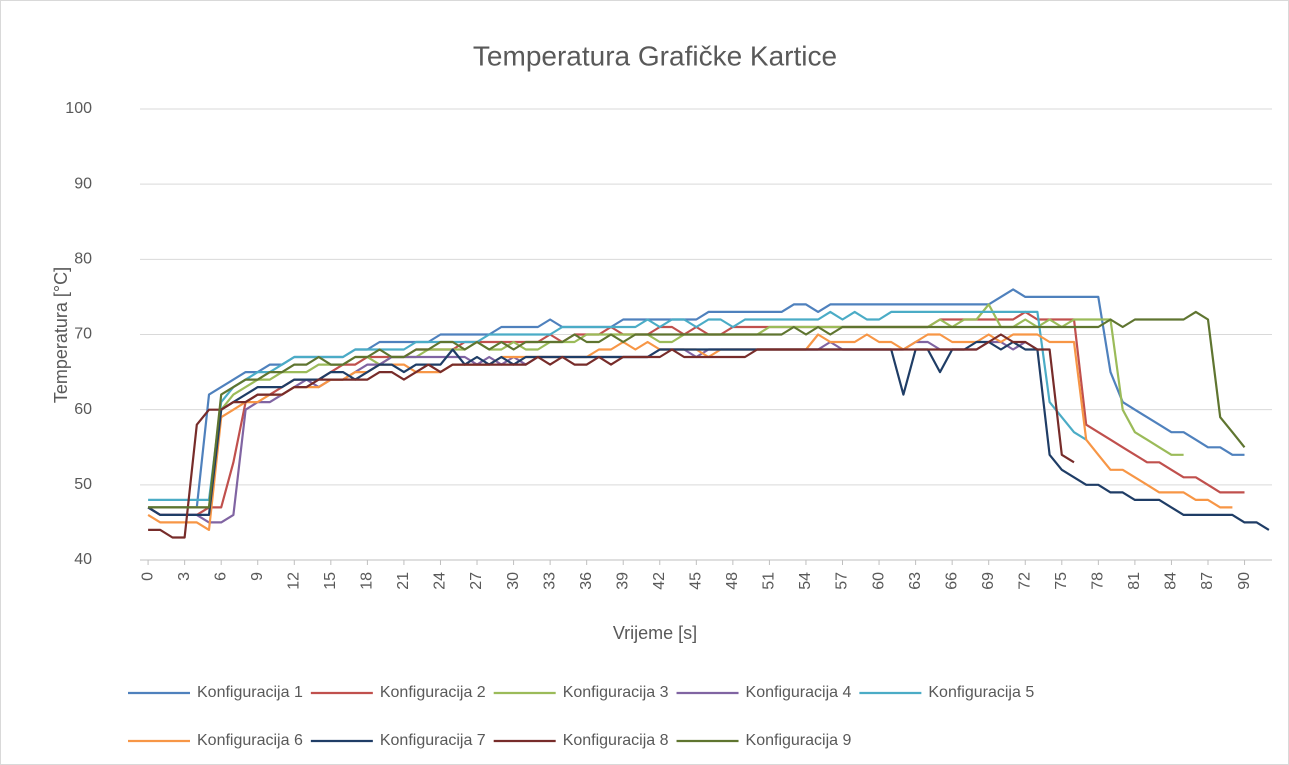 The image size is (1289, 765). Describe the element at coordinates (1171, 581) in the screenshot. I see `x-tick-label: 84` at that location.